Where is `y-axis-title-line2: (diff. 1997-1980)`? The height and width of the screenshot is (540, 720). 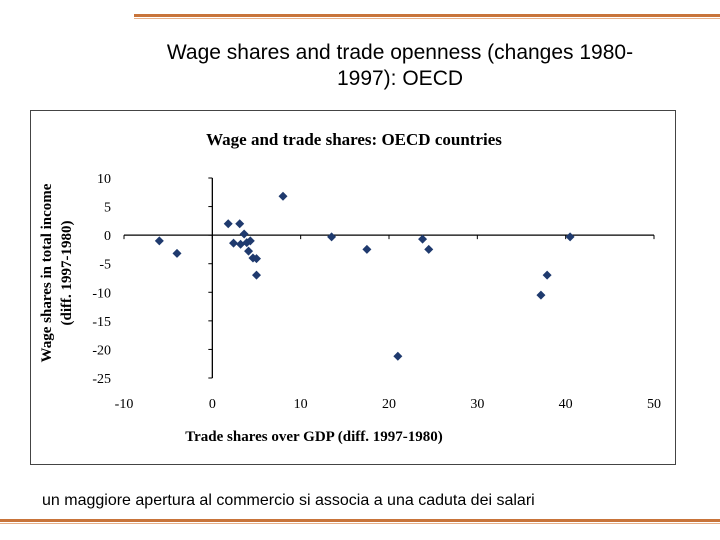
y-axis-title-line2: (diff. 1997-1980) is located at coordinates (67, 273).